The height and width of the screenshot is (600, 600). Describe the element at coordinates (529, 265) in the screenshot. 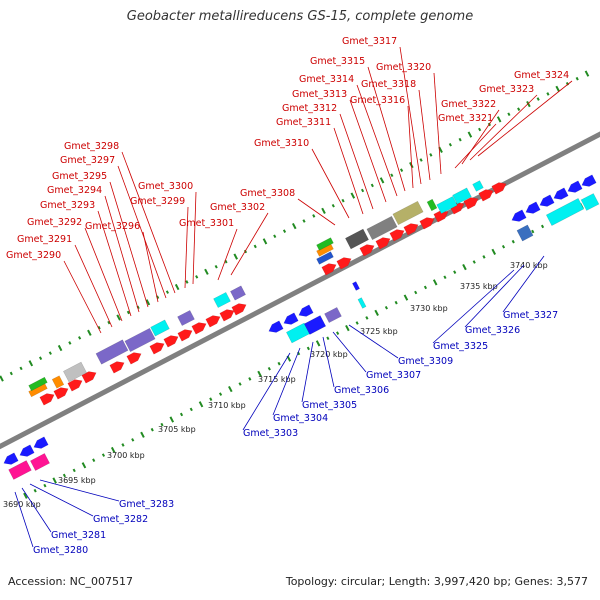

I see `scale-label: 3740 kbp` at that location.